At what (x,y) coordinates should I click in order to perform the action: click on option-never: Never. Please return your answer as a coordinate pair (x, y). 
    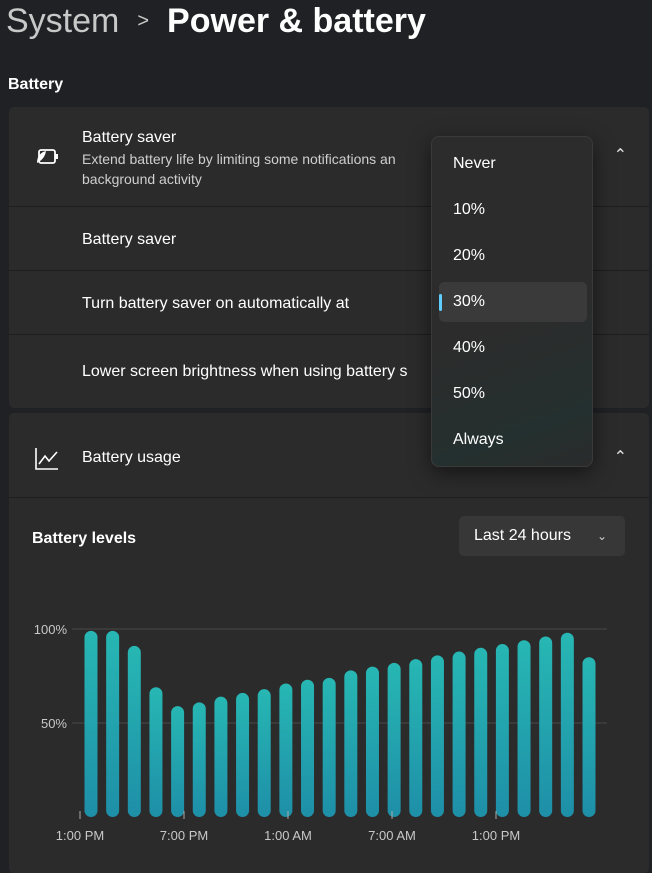
    Looking at the image, I should click on (474, 163).